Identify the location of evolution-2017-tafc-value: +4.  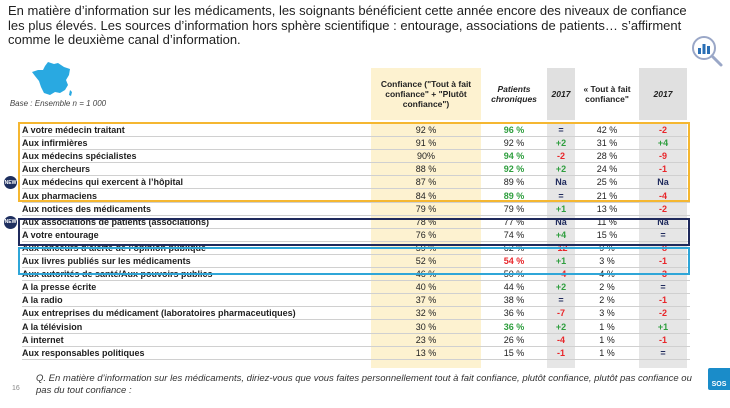
(663, 143).